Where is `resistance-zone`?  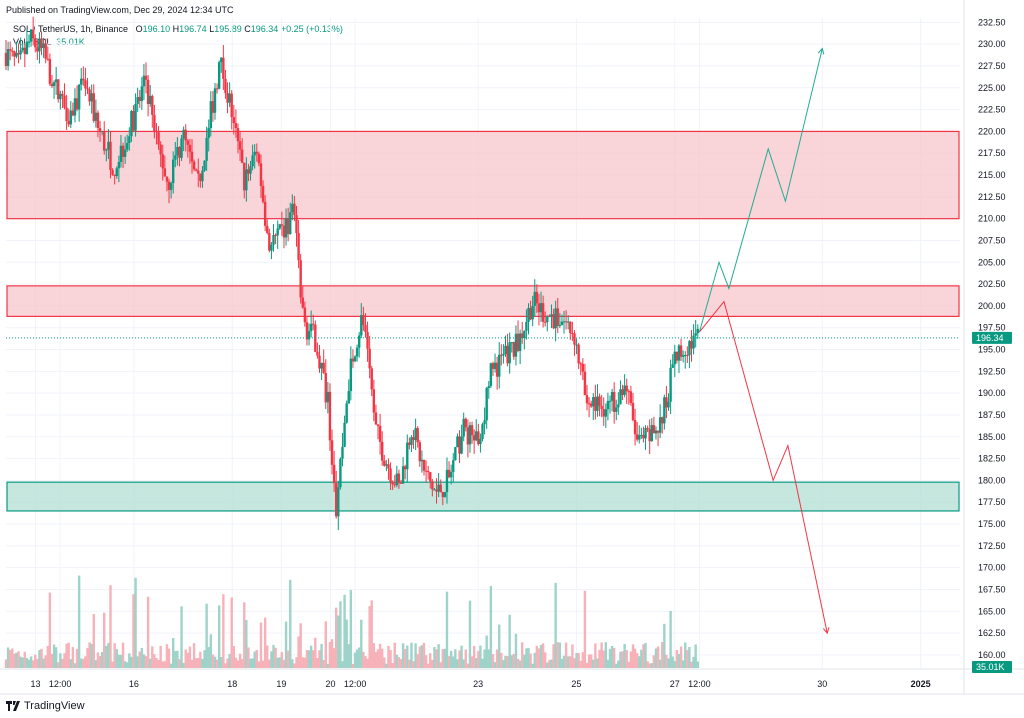
resistance-zone is located at coordinates (483, 301).